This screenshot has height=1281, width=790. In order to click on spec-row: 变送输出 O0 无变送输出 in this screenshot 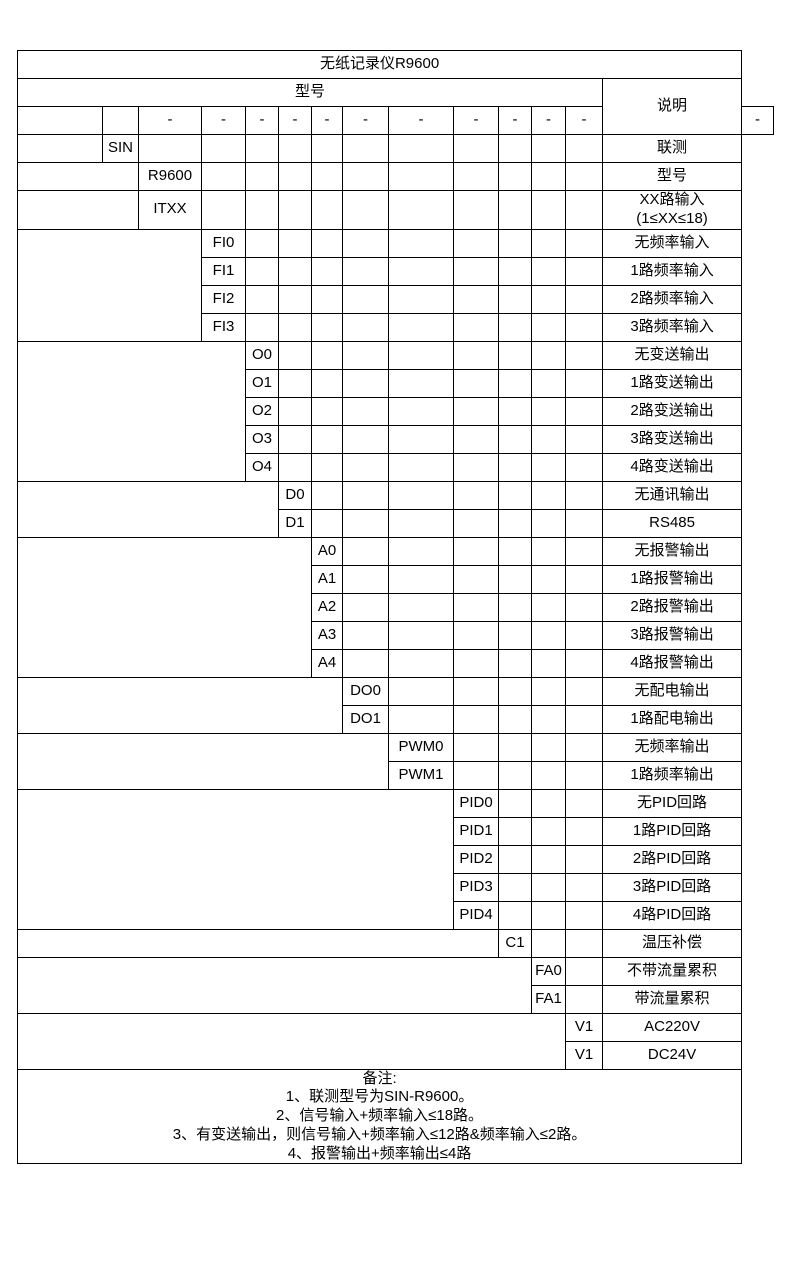, I will do `click(395, 411)`.